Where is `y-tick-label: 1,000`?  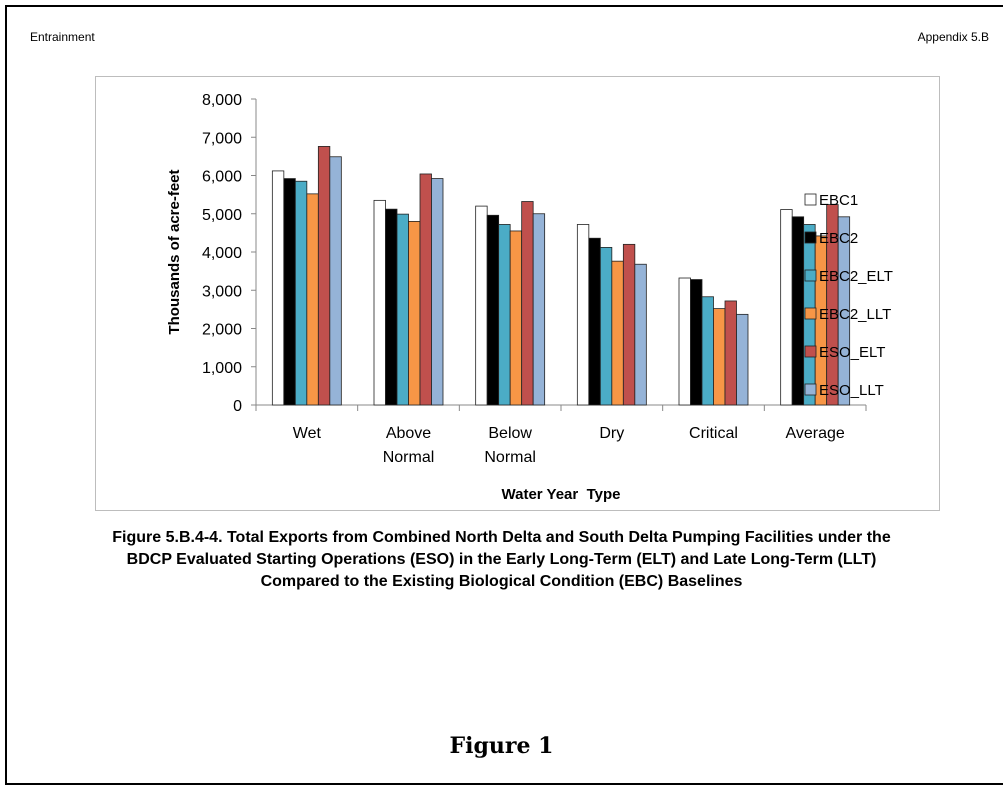 y-tick-label: 1,000 is located at coordinates (222, 368).